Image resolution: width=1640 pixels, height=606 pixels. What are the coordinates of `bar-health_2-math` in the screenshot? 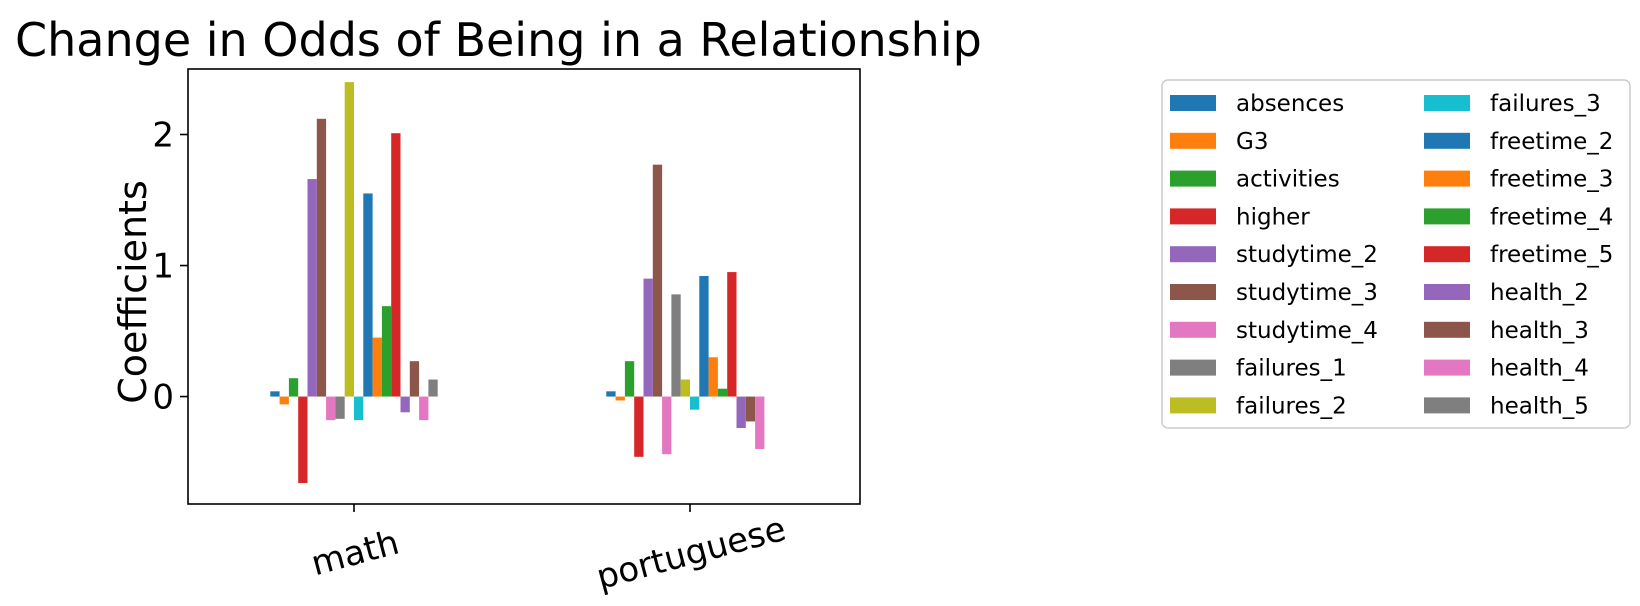 It's located at (405, 404).